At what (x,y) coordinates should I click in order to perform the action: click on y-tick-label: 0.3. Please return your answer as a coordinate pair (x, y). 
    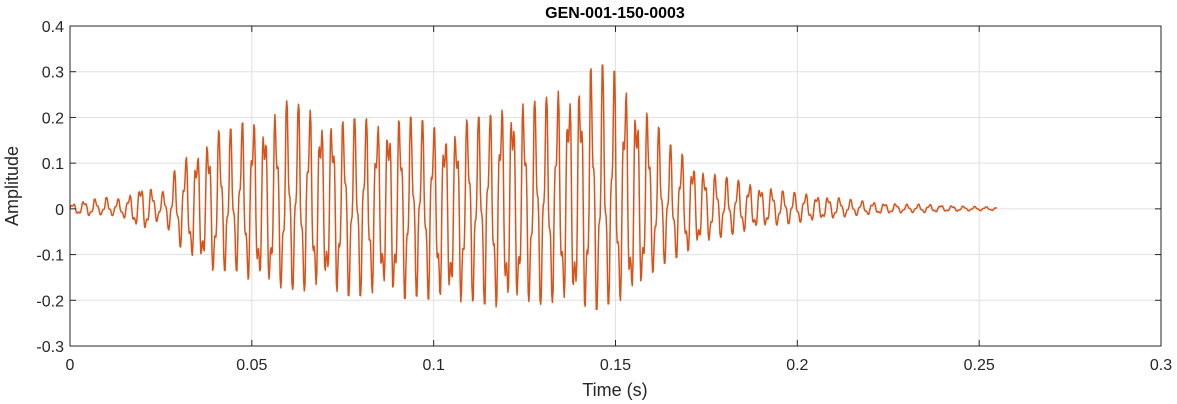
    Looking at the image, I should click on (53, 73).